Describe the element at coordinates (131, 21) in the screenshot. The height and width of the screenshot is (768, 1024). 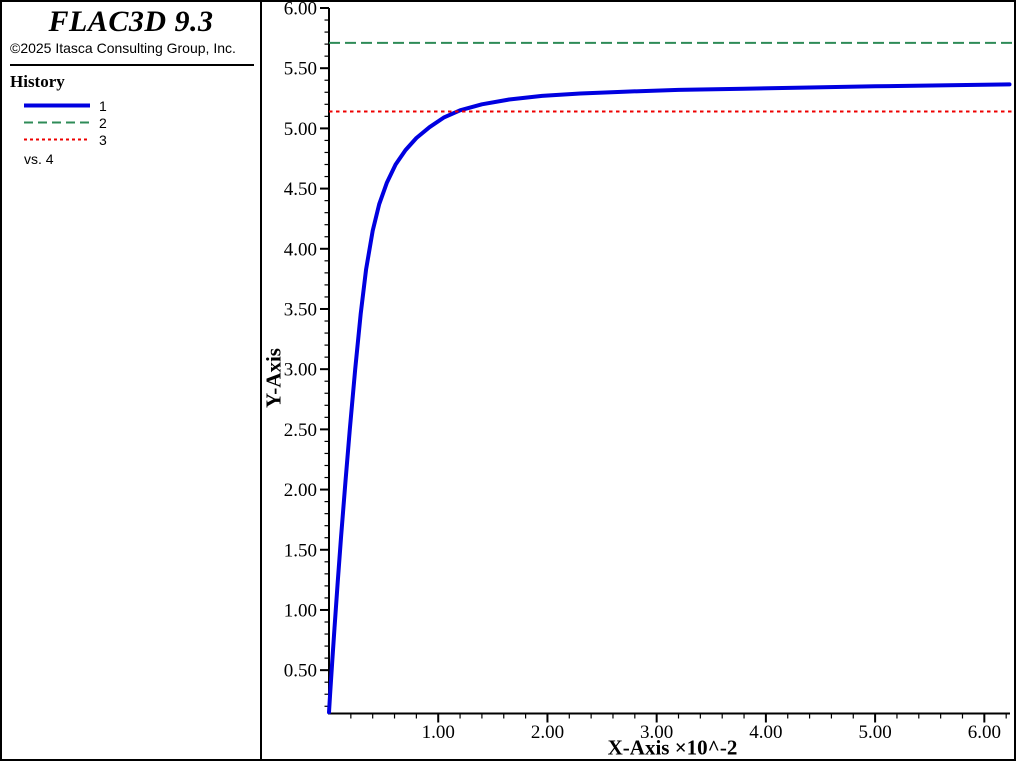
I see `app-title: FLAC3D 9.3` at that location.